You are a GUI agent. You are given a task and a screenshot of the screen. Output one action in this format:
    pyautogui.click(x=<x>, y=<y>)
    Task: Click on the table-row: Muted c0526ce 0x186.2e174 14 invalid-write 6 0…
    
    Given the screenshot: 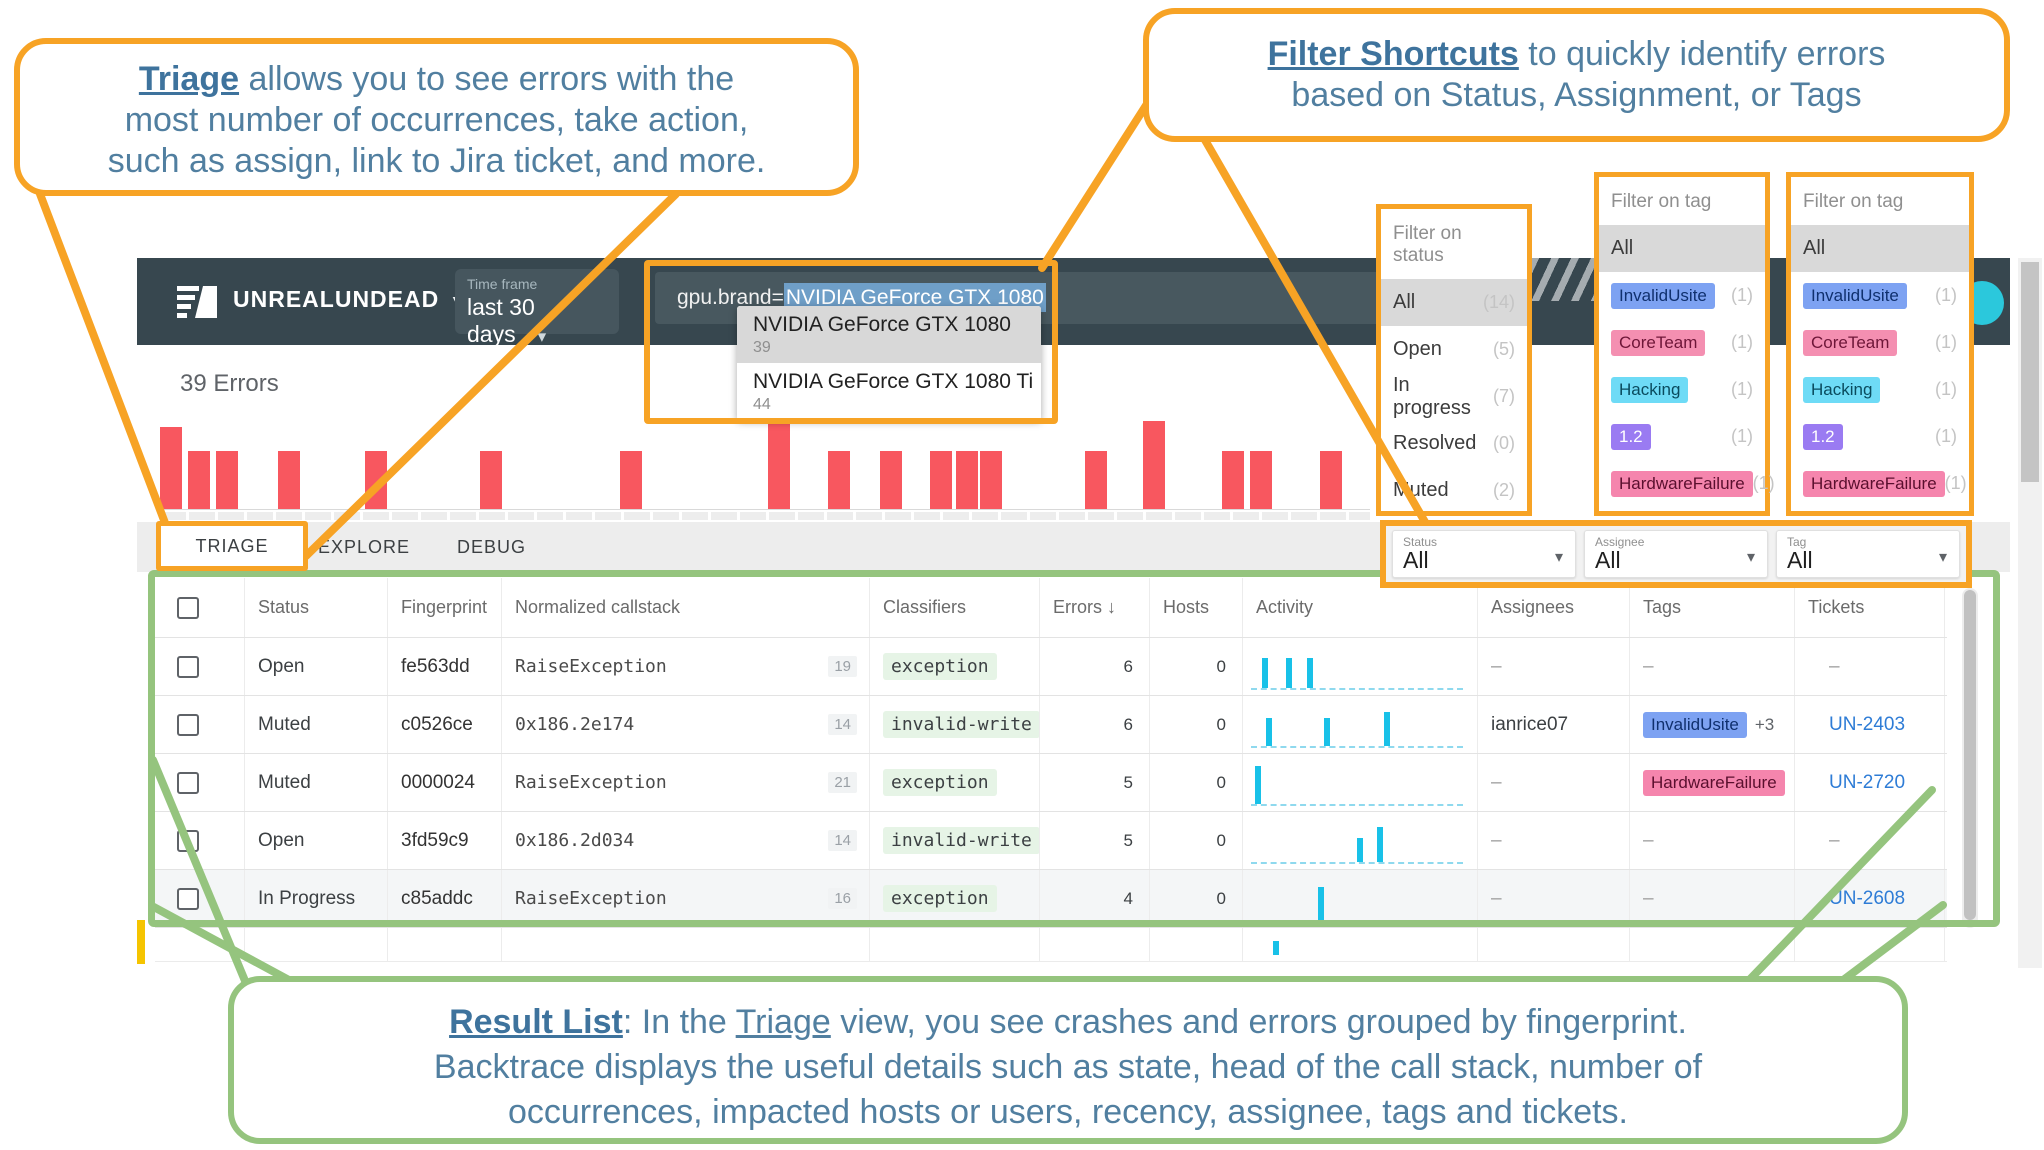 What is the action you would take?
    pyautogui.click(x=1051, y=725)
    